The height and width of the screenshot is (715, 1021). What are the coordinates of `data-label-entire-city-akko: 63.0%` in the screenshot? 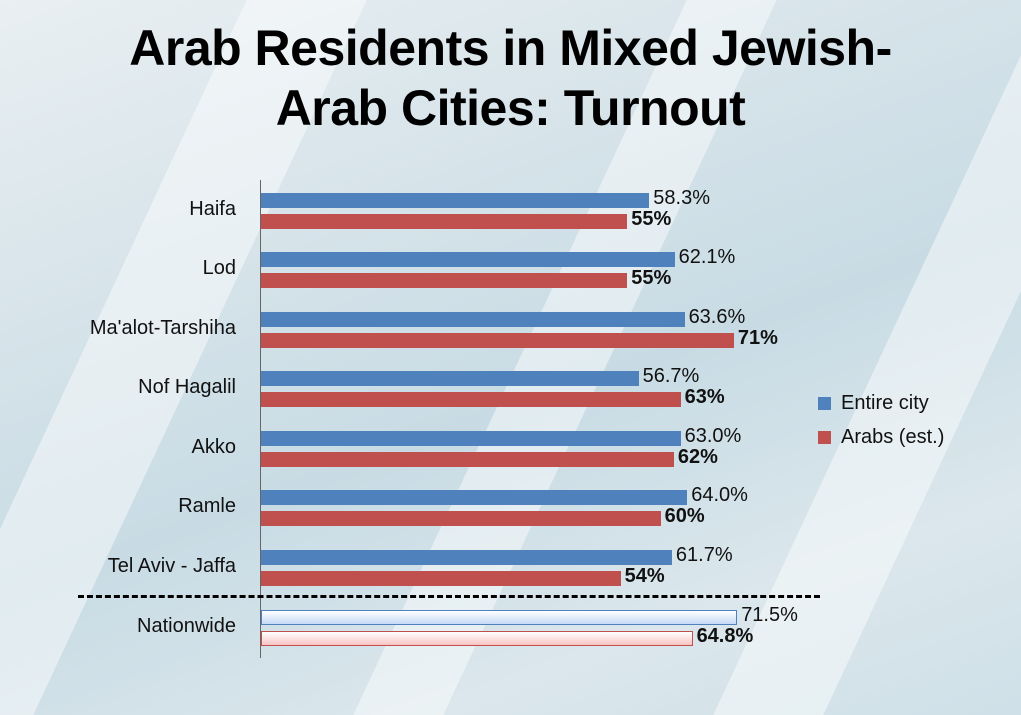 It's located at (713, 436).